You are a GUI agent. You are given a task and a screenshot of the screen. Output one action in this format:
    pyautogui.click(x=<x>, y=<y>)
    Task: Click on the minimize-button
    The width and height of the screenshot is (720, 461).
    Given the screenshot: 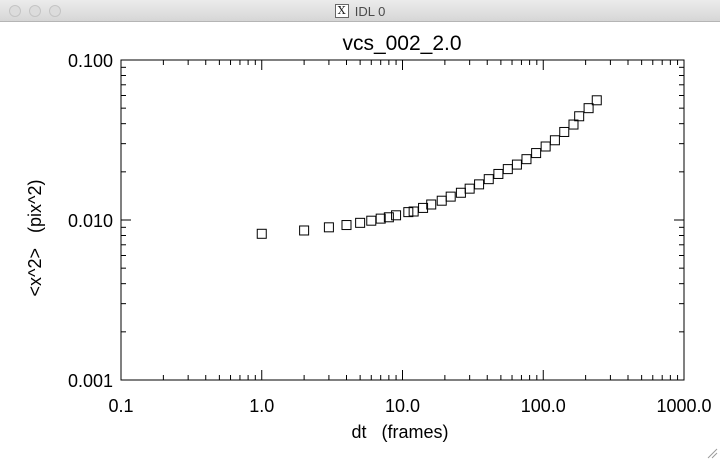 What is the action you would take?
    pyautogui.click(x=35, y=11)
    